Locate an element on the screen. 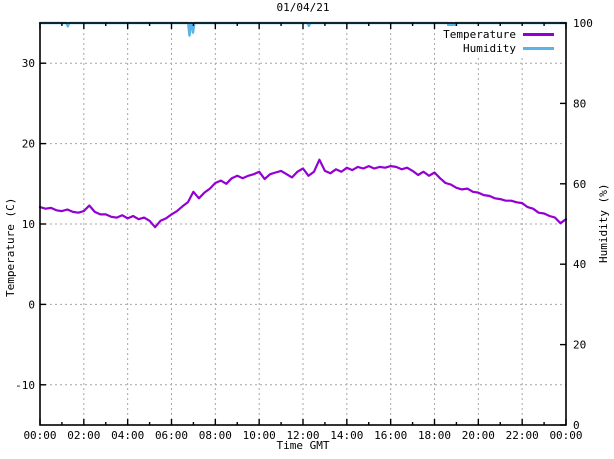  svg-text: 20:00 is located at coordinates (478, 435).